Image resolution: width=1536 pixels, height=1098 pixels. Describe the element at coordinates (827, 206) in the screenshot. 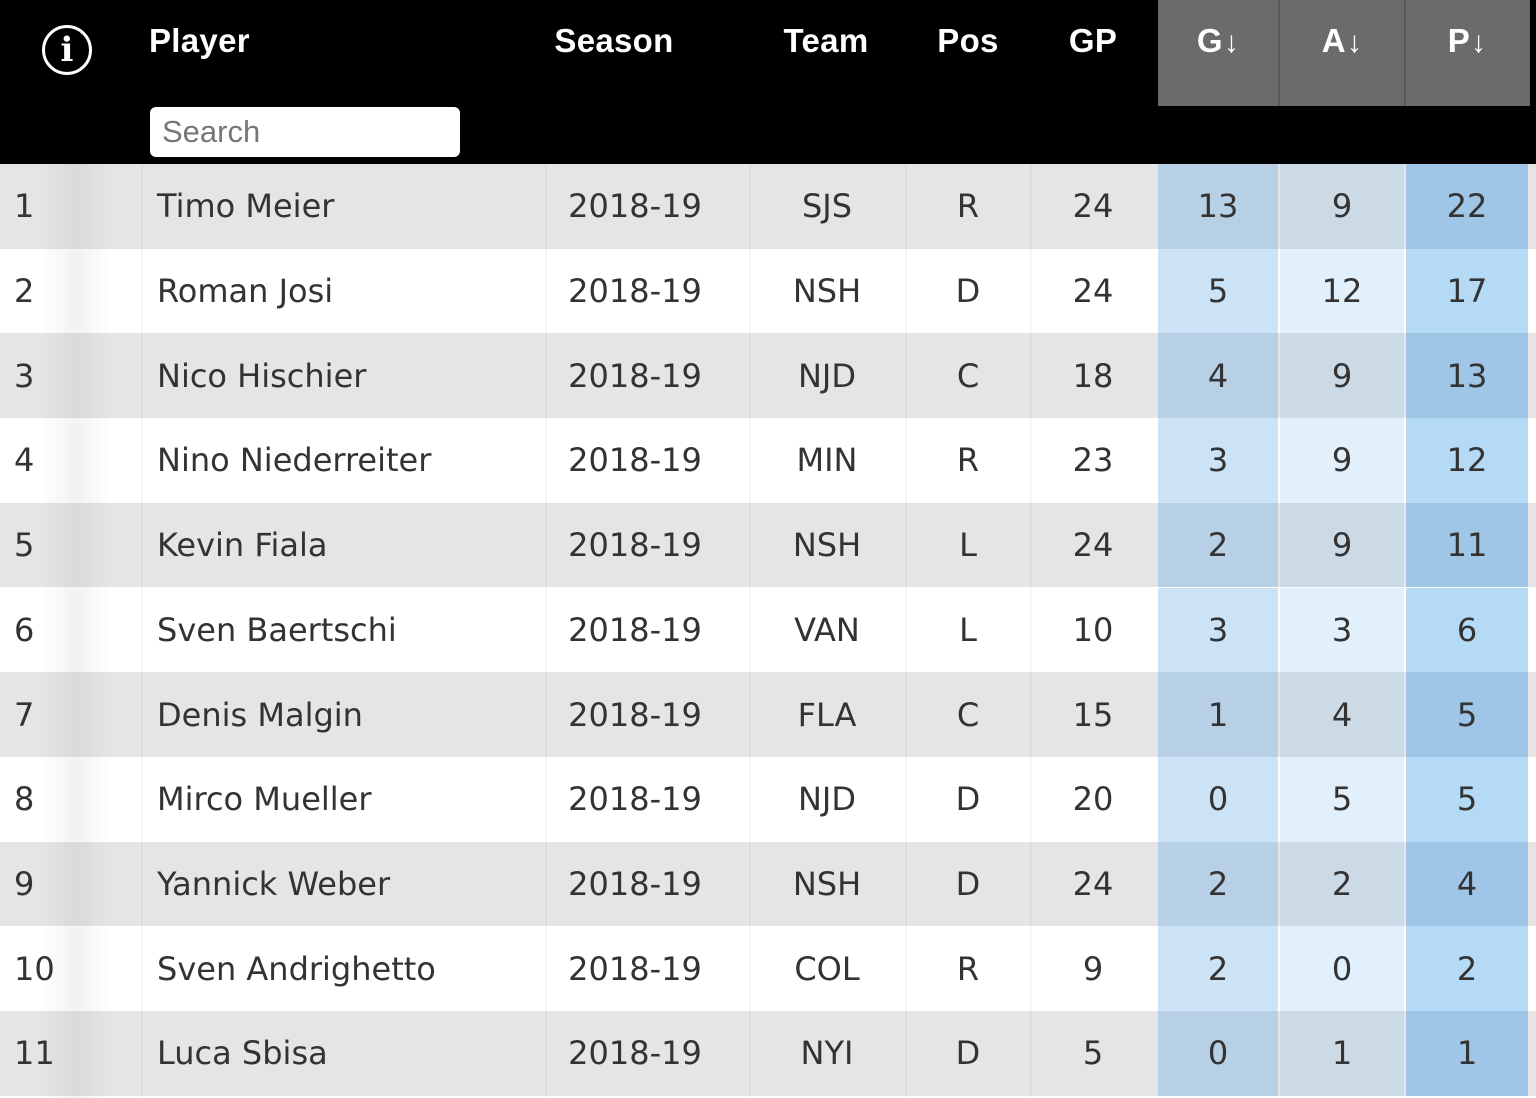

I see `team-cell: SJS` at that location.